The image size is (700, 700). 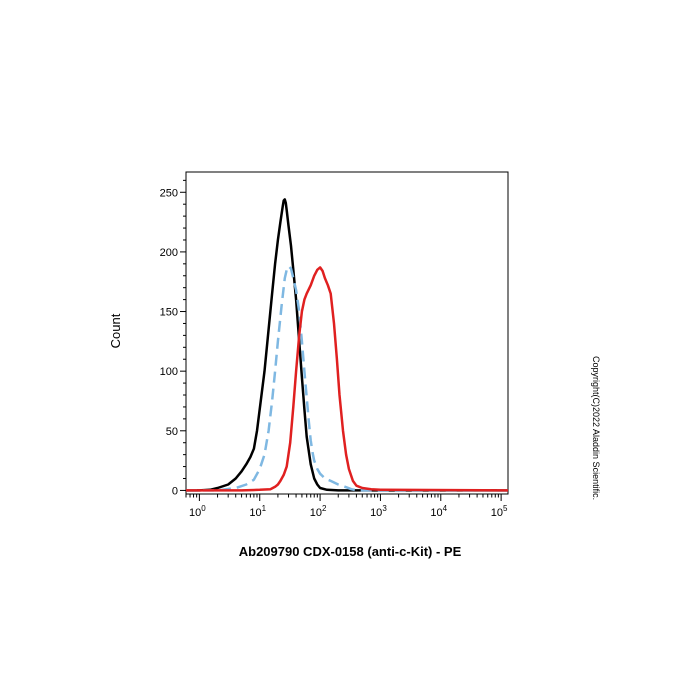 What do you see at coordinates (318, 511) in the screenshot?
I see `x-tick-label: 10²` at bounding box center [318, 511].